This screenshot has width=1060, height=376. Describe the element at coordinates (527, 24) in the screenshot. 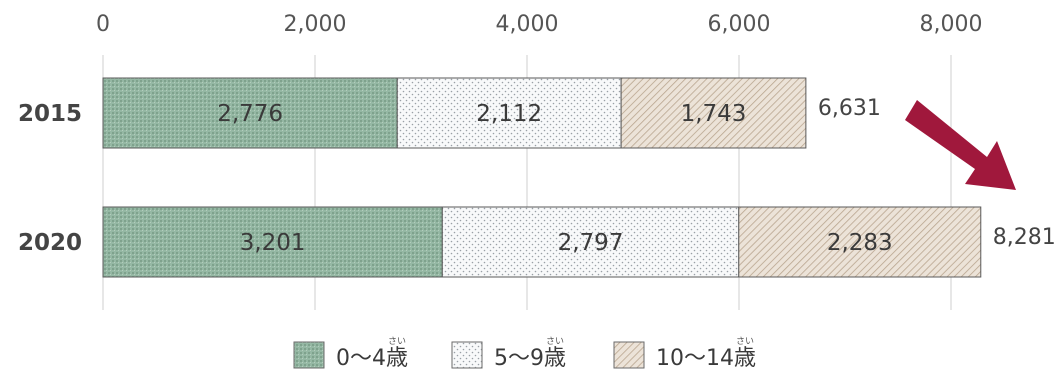

I see `x-tick-label: 4,000` at that location.